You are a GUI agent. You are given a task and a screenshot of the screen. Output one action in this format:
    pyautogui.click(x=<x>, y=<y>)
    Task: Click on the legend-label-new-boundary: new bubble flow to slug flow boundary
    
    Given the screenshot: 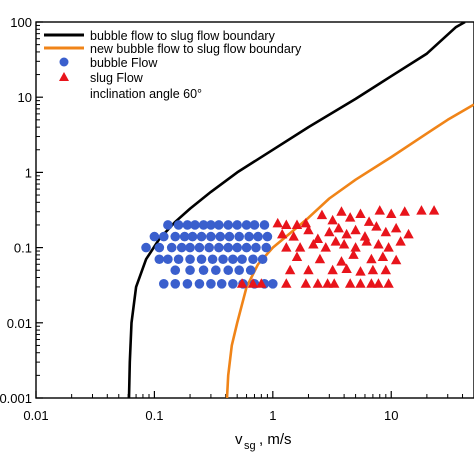 What is the action you would take?
    pyautogui.click(x=196, y=49)
    